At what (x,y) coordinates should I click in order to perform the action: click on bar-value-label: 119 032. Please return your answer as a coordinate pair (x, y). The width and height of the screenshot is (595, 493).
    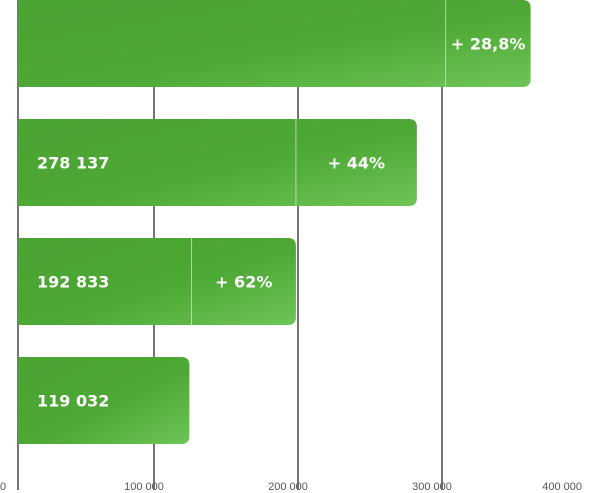
    Looking at the image, I should click on (73, 401).